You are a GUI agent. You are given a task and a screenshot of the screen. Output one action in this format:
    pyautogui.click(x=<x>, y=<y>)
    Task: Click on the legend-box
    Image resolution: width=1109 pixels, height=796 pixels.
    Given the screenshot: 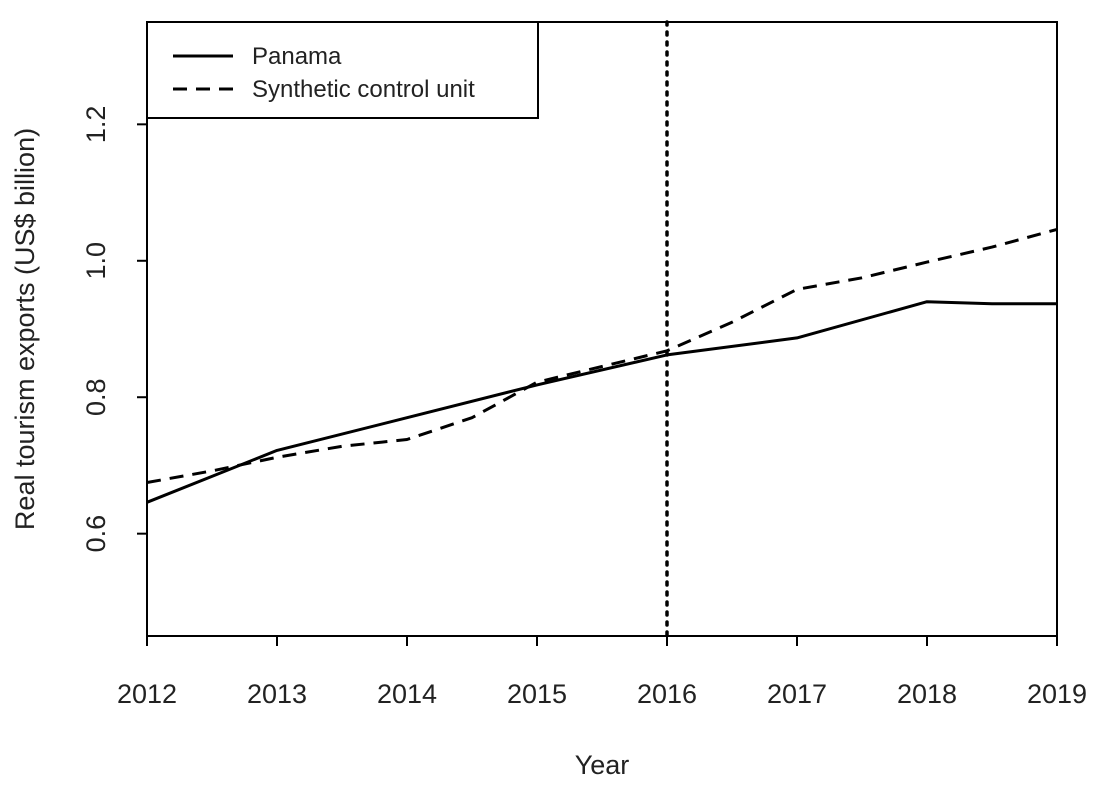 What is the action you would take?
    pyautogui.click(x=342, y=70)
    